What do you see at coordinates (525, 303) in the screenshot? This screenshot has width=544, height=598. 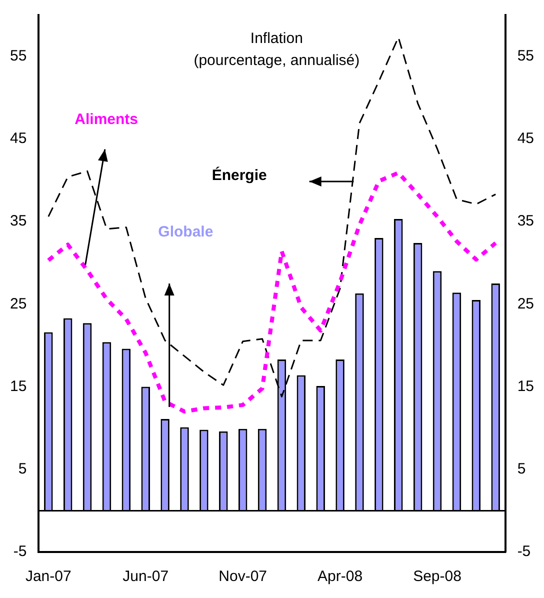 I see `y2-tick-label: 25` at bounding box center [525, 303].